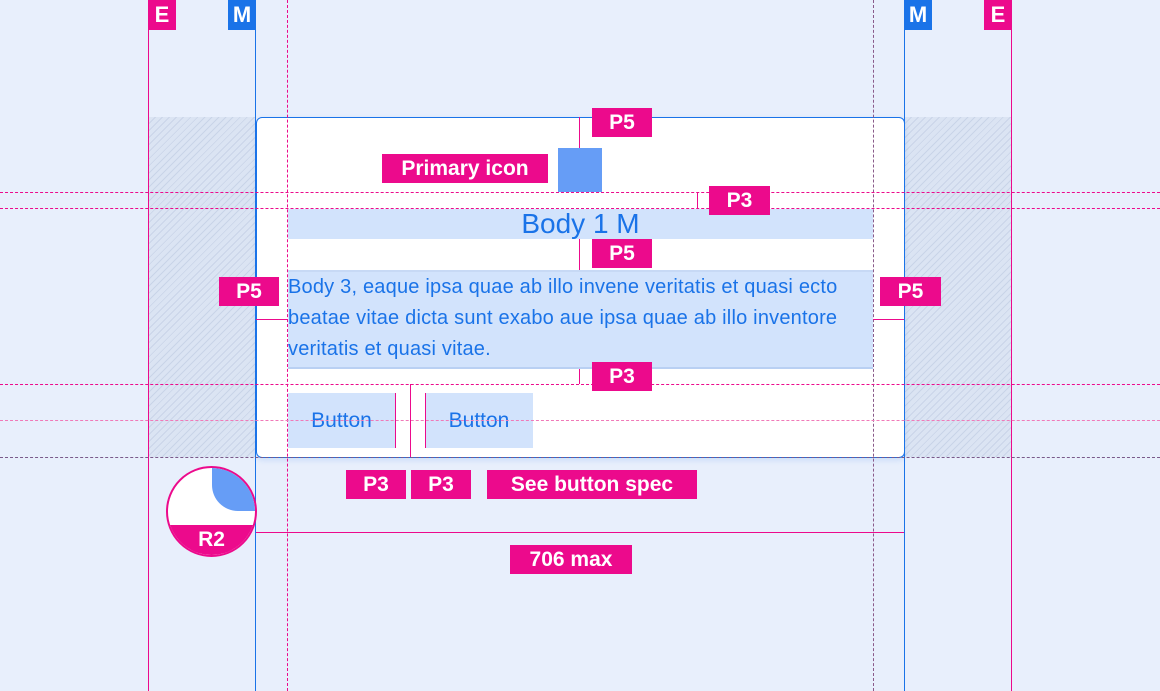  What do you see at coordinates (739, 200) in the screenshot?
I see `p3-title-tag: P3` at bounding box center [739, 200].